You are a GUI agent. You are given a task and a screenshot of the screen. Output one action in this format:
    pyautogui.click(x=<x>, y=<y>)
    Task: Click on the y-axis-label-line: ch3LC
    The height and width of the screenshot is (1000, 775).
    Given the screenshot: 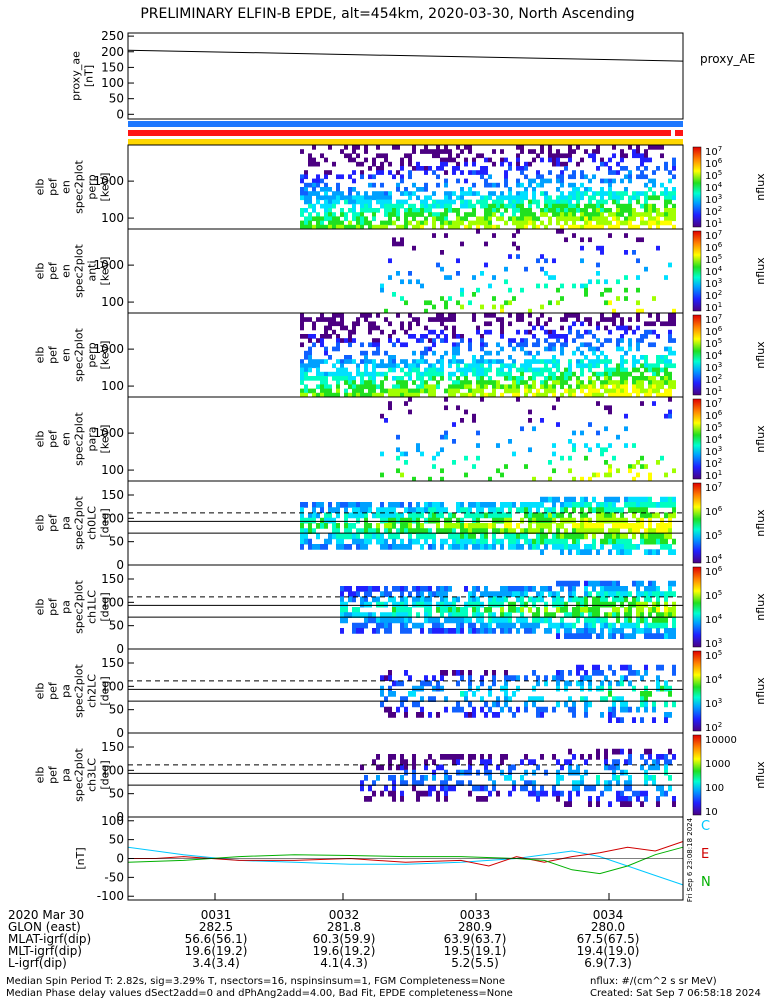 What is the action you would take?
    pyautogui.click(x=92, y=775)
    